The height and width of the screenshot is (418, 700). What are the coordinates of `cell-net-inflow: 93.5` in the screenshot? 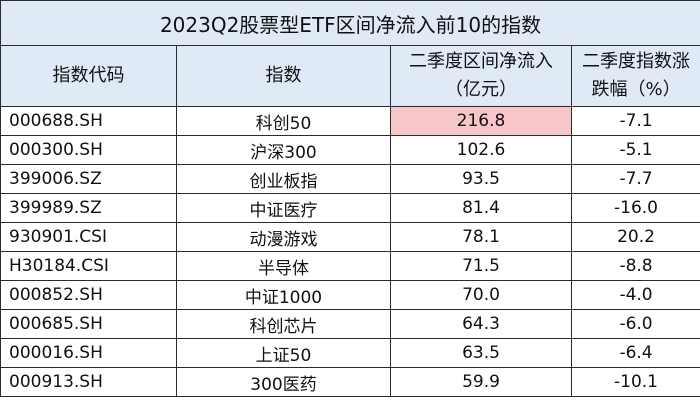 It's located at (481, 179).